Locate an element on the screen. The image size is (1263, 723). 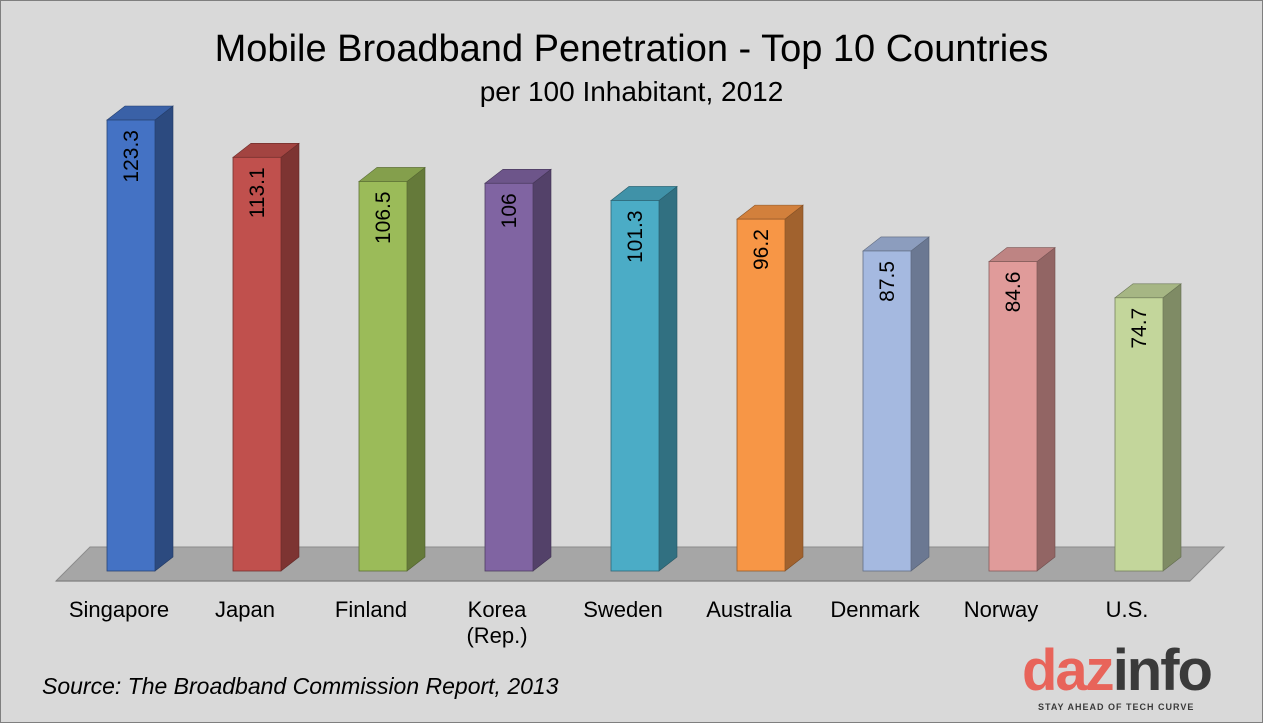
dazeinfo-logo: dazinfo STAY AHEAD OF TECH CURVE is located at coordinates (1127, 678).